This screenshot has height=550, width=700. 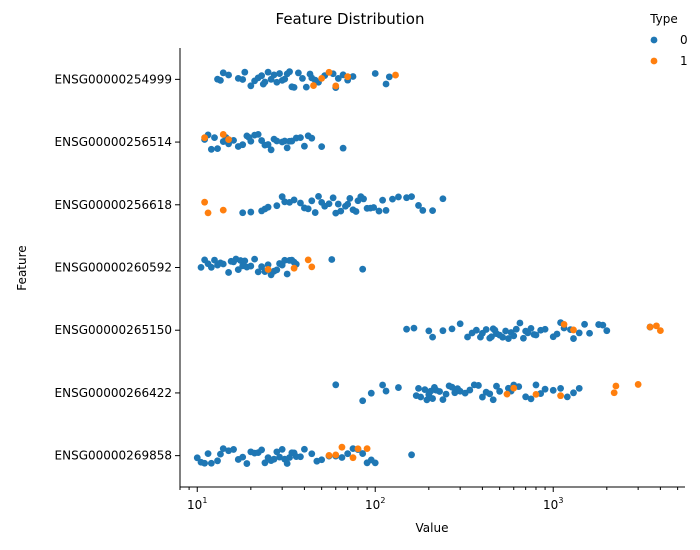 I want to click on legend-label: 1, so click(x=684, y=61).